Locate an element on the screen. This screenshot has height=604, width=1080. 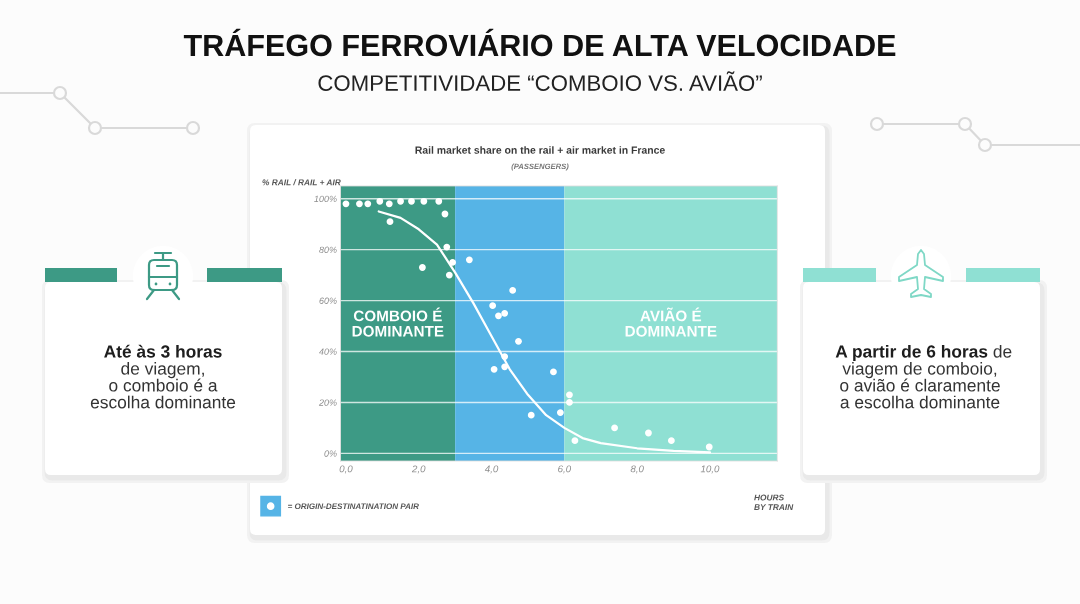
text: de viagem, o comboio é a escolha dominante is located at coordinates (163, 385).